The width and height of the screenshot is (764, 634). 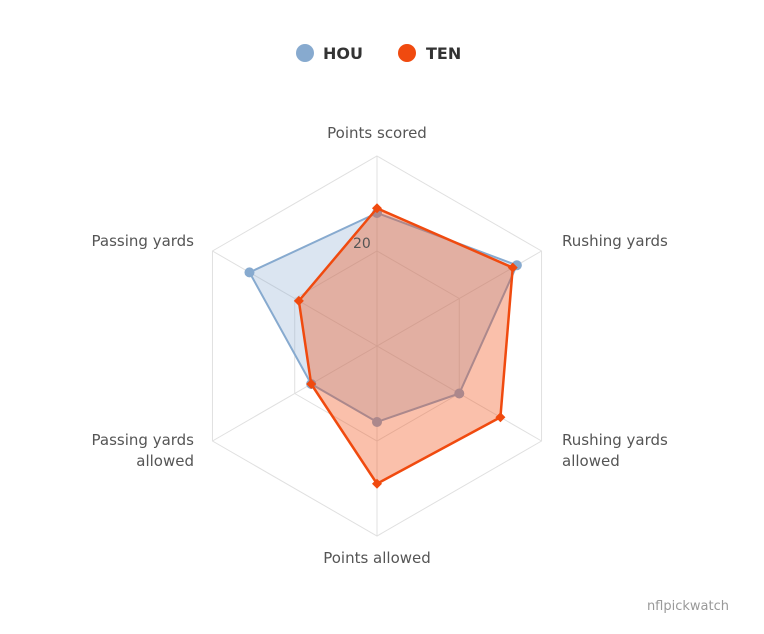 What do you see at coordinates (407, 53) in the screenshot?
I see `legend-marker-ten` at bounding box center [407, 53].